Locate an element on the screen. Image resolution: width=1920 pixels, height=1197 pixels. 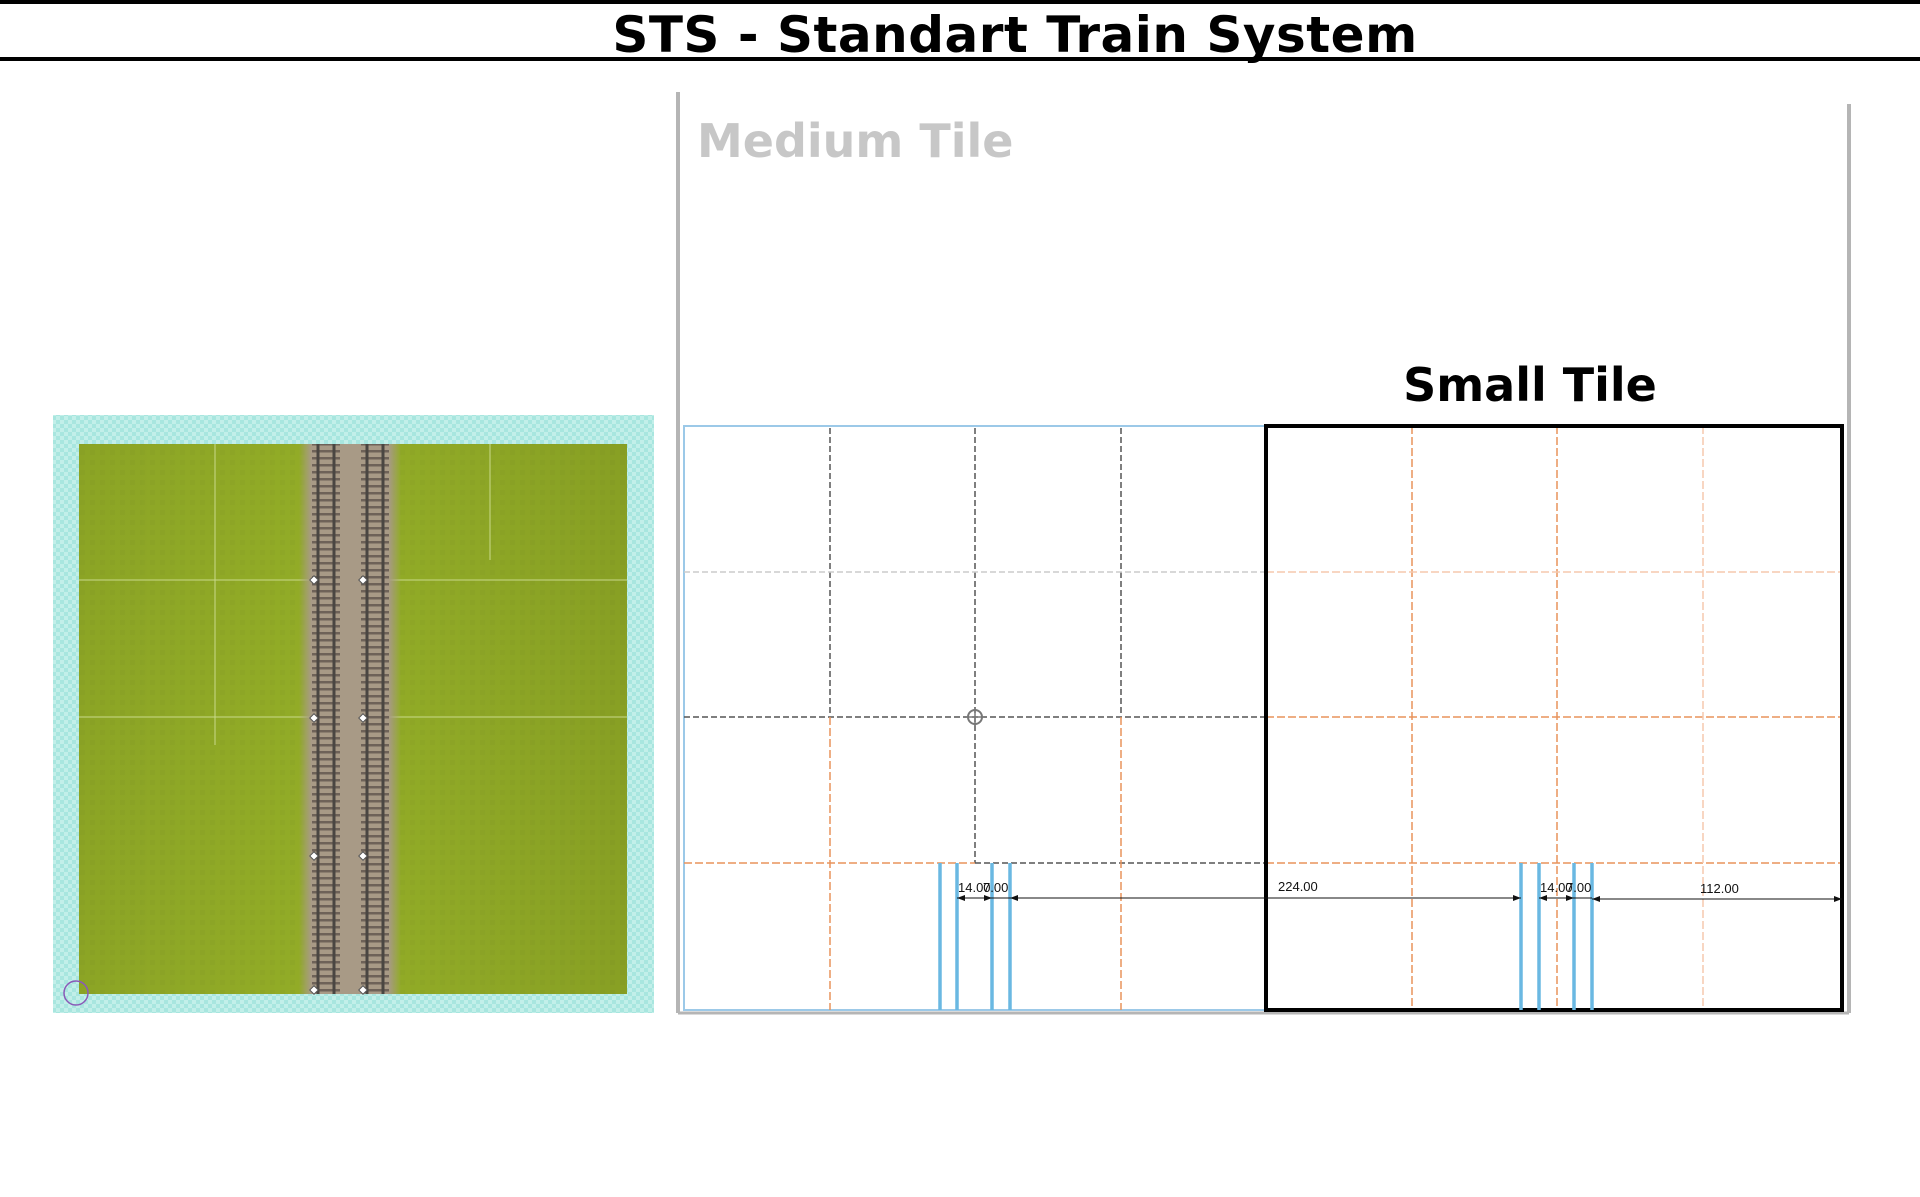
small-tile-frame is located at coordinates (1554, 718).